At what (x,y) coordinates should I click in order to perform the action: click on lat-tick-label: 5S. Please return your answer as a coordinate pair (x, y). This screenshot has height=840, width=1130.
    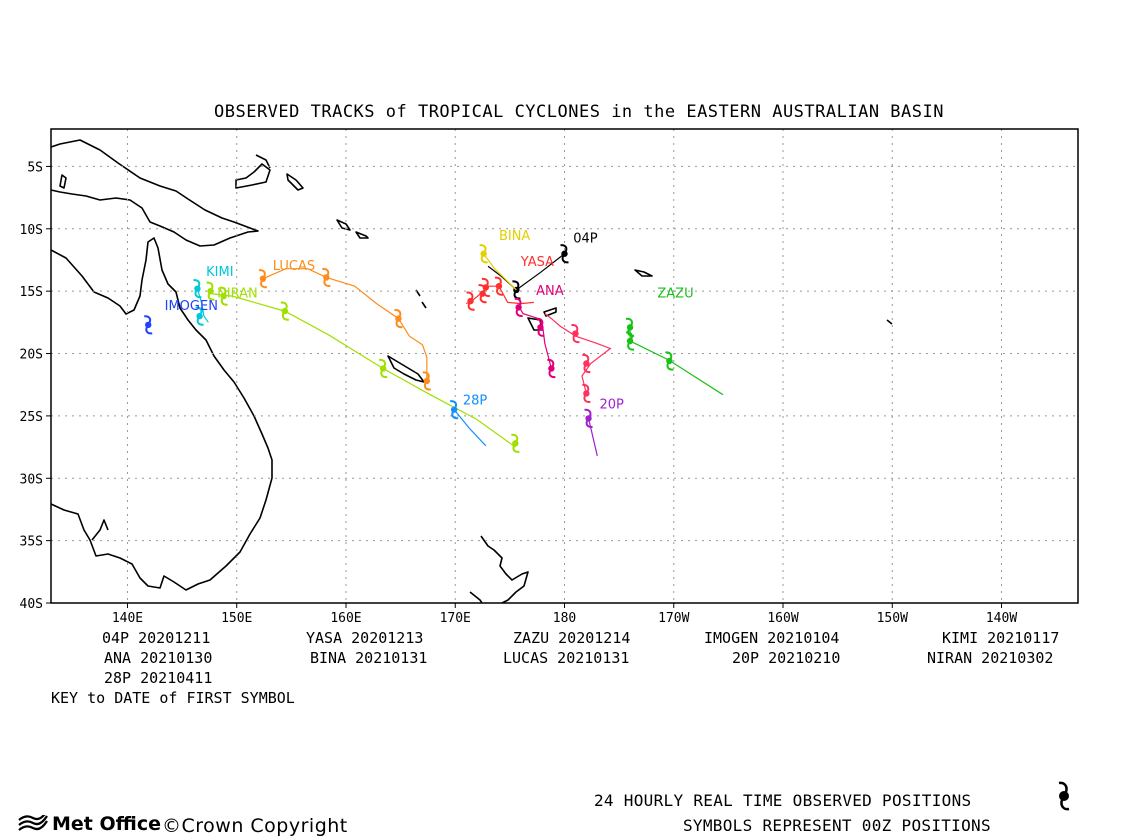
    Looking at the image, I should click on (35, 167).